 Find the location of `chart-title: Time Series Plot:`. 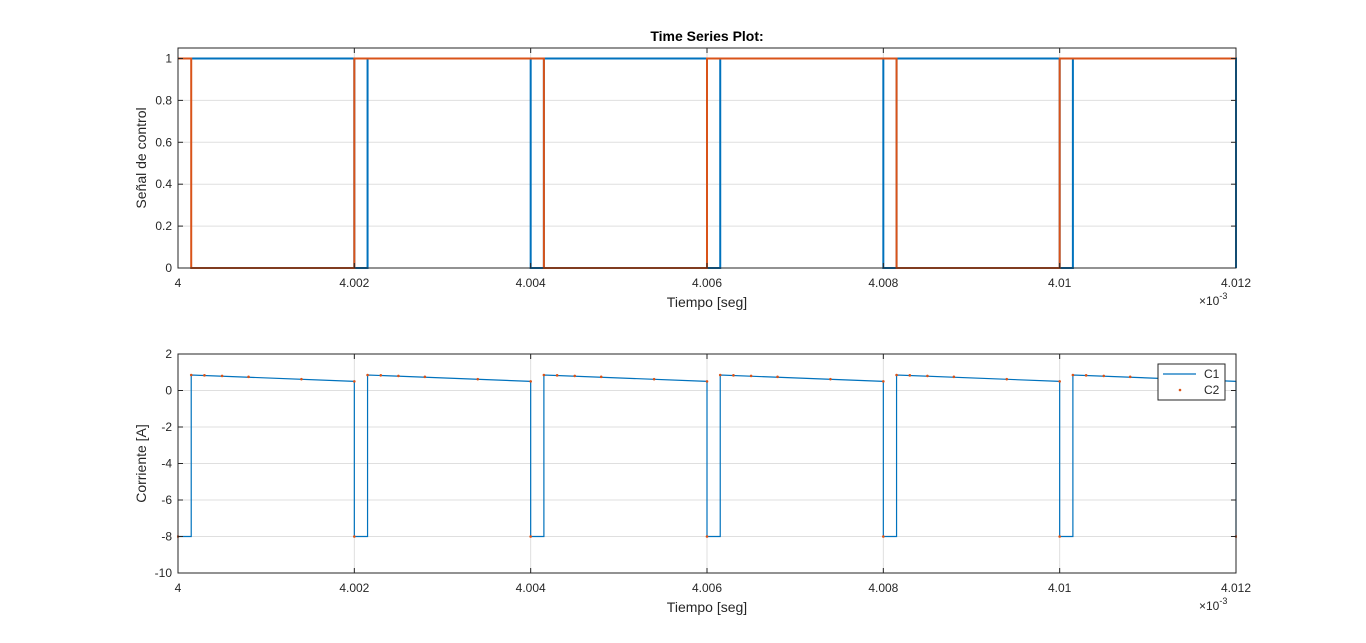

chart-title: Time Series Plot: is located at coordinates (706, 36).